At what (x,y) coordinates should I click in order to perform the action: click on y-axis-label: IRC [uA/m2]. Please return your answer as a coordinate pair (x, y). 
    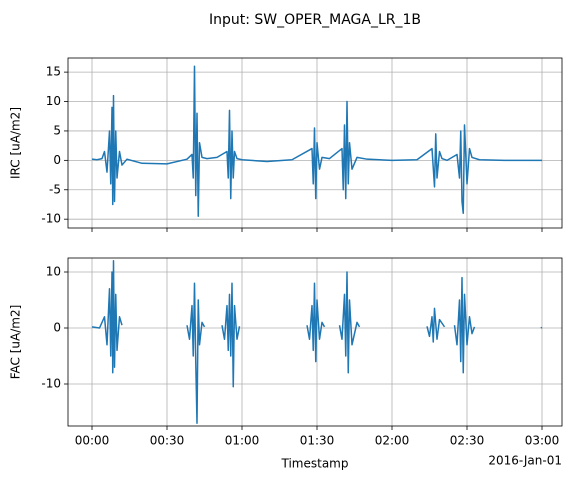
    Looking at the image, I should click on (16, 143).